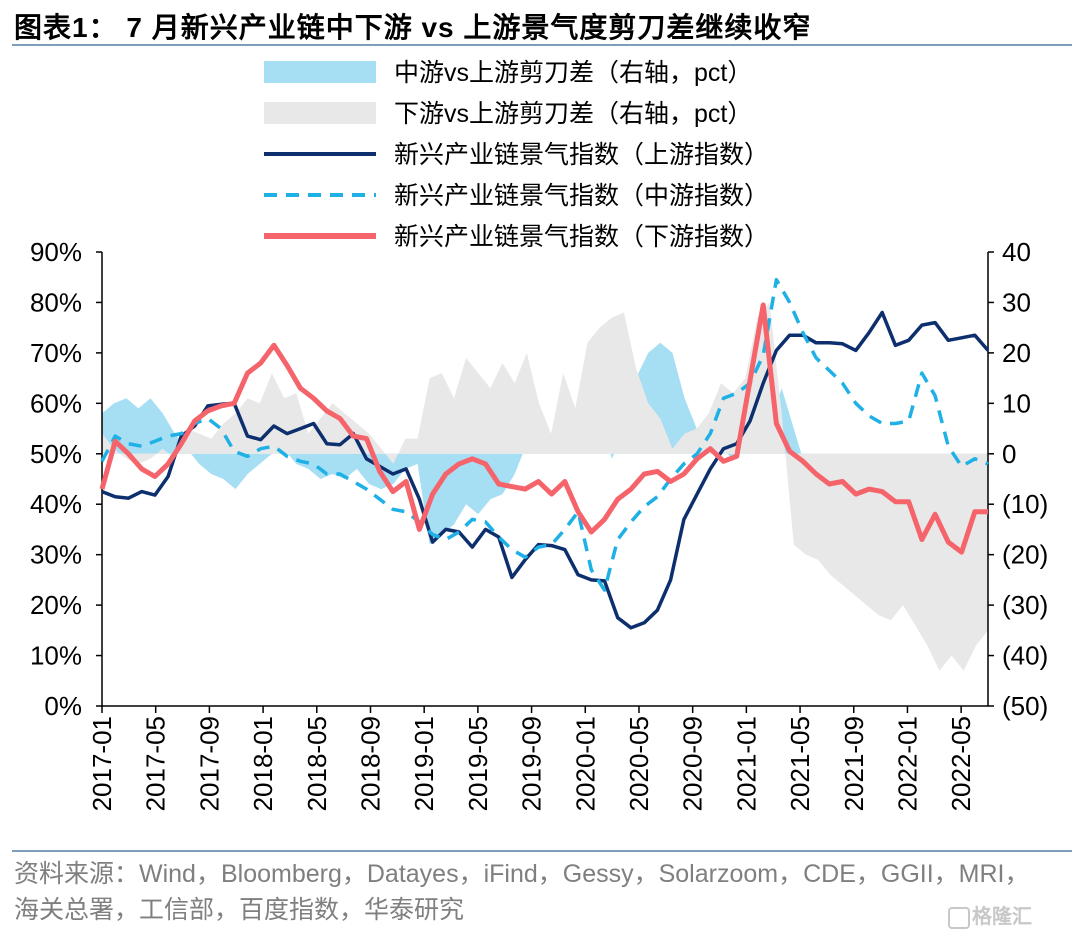 This screenshot has width=1080, height=934. I want to click on x-tick-label: 2021-01, so click(746, 763).